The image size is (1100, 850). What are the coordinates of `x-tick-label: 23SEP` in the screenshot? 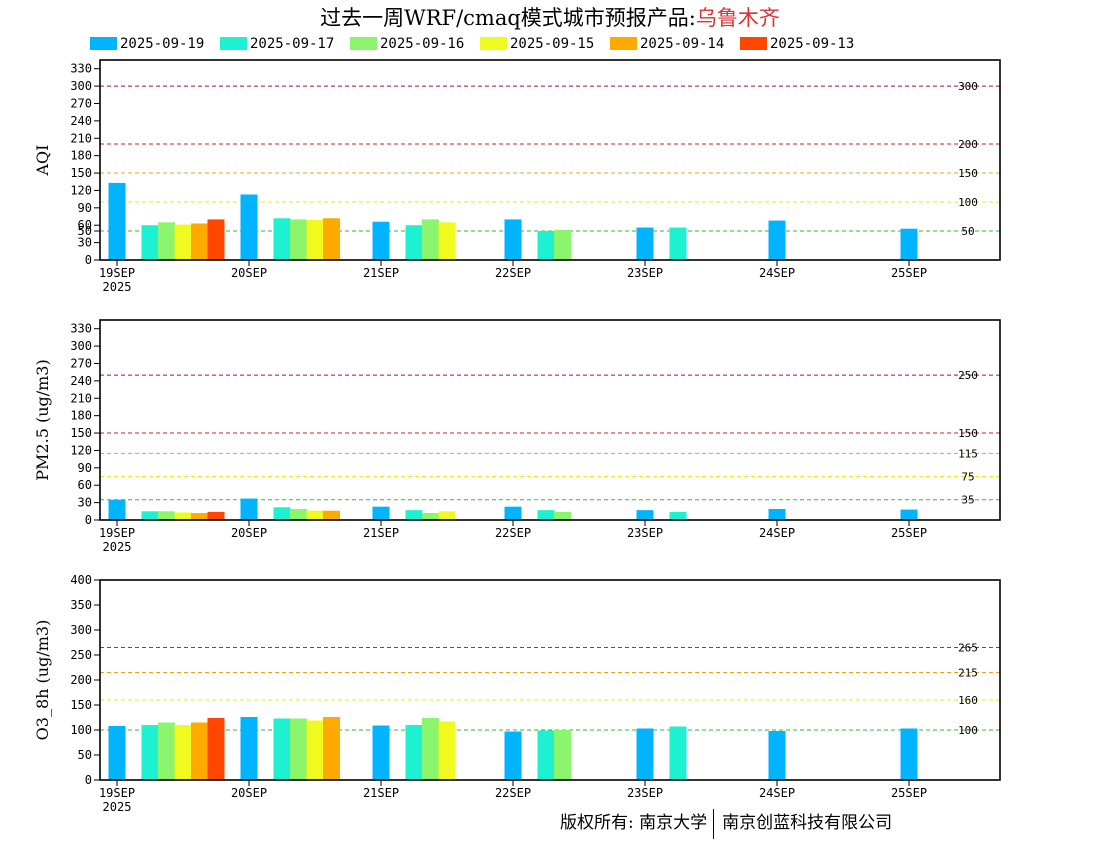 It's located at (645, 793).